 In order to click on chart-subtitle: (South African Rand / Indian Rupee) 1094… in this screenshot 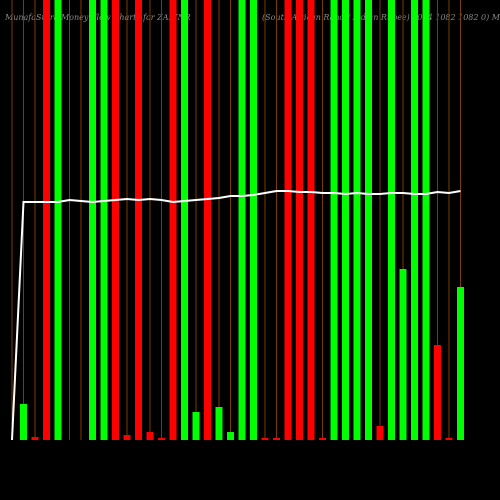, I will do `click(381, 17)`.